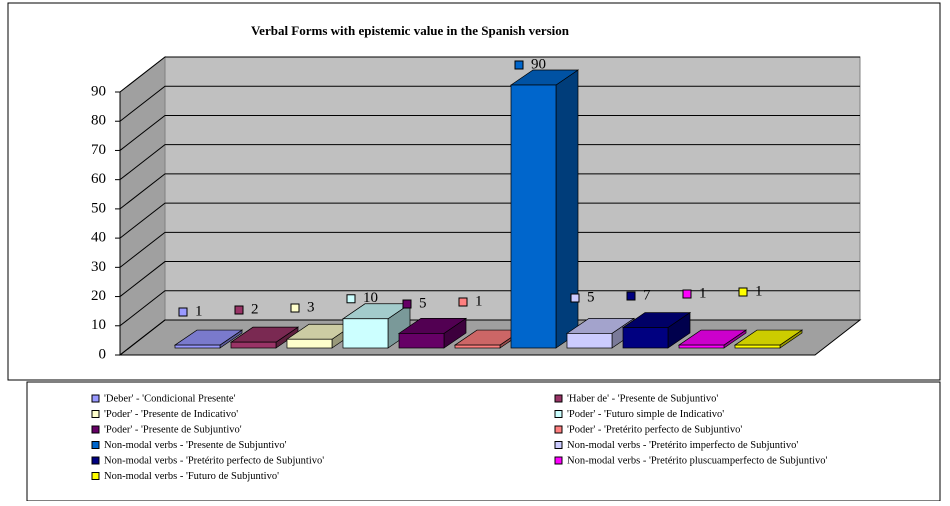 This screenshot has height=506, width=950. What do you see at coordinates (645, 414) in the screenshot?
I see `legend-label: 'Poder' - 'Futuro simple de Indicativo'` at bounding box center [645, 414].